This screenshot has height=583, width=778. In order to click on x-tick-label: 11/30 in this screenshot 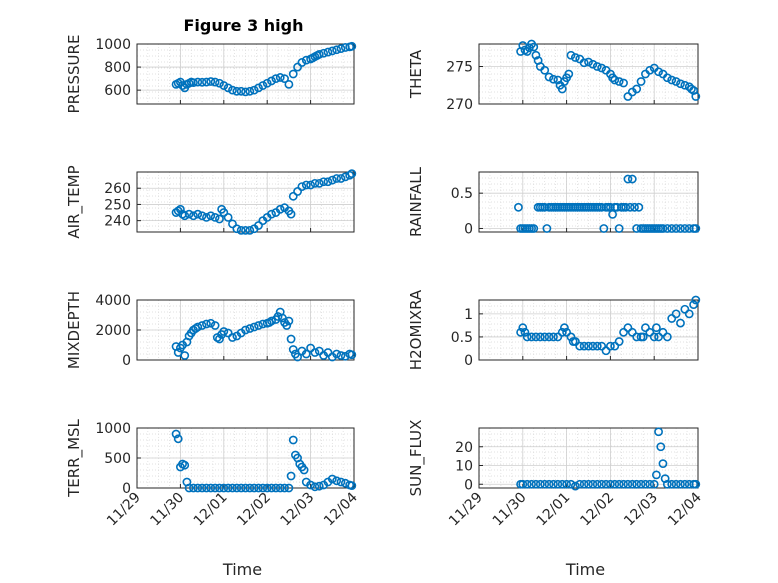, I will do `click(167, 510)`.